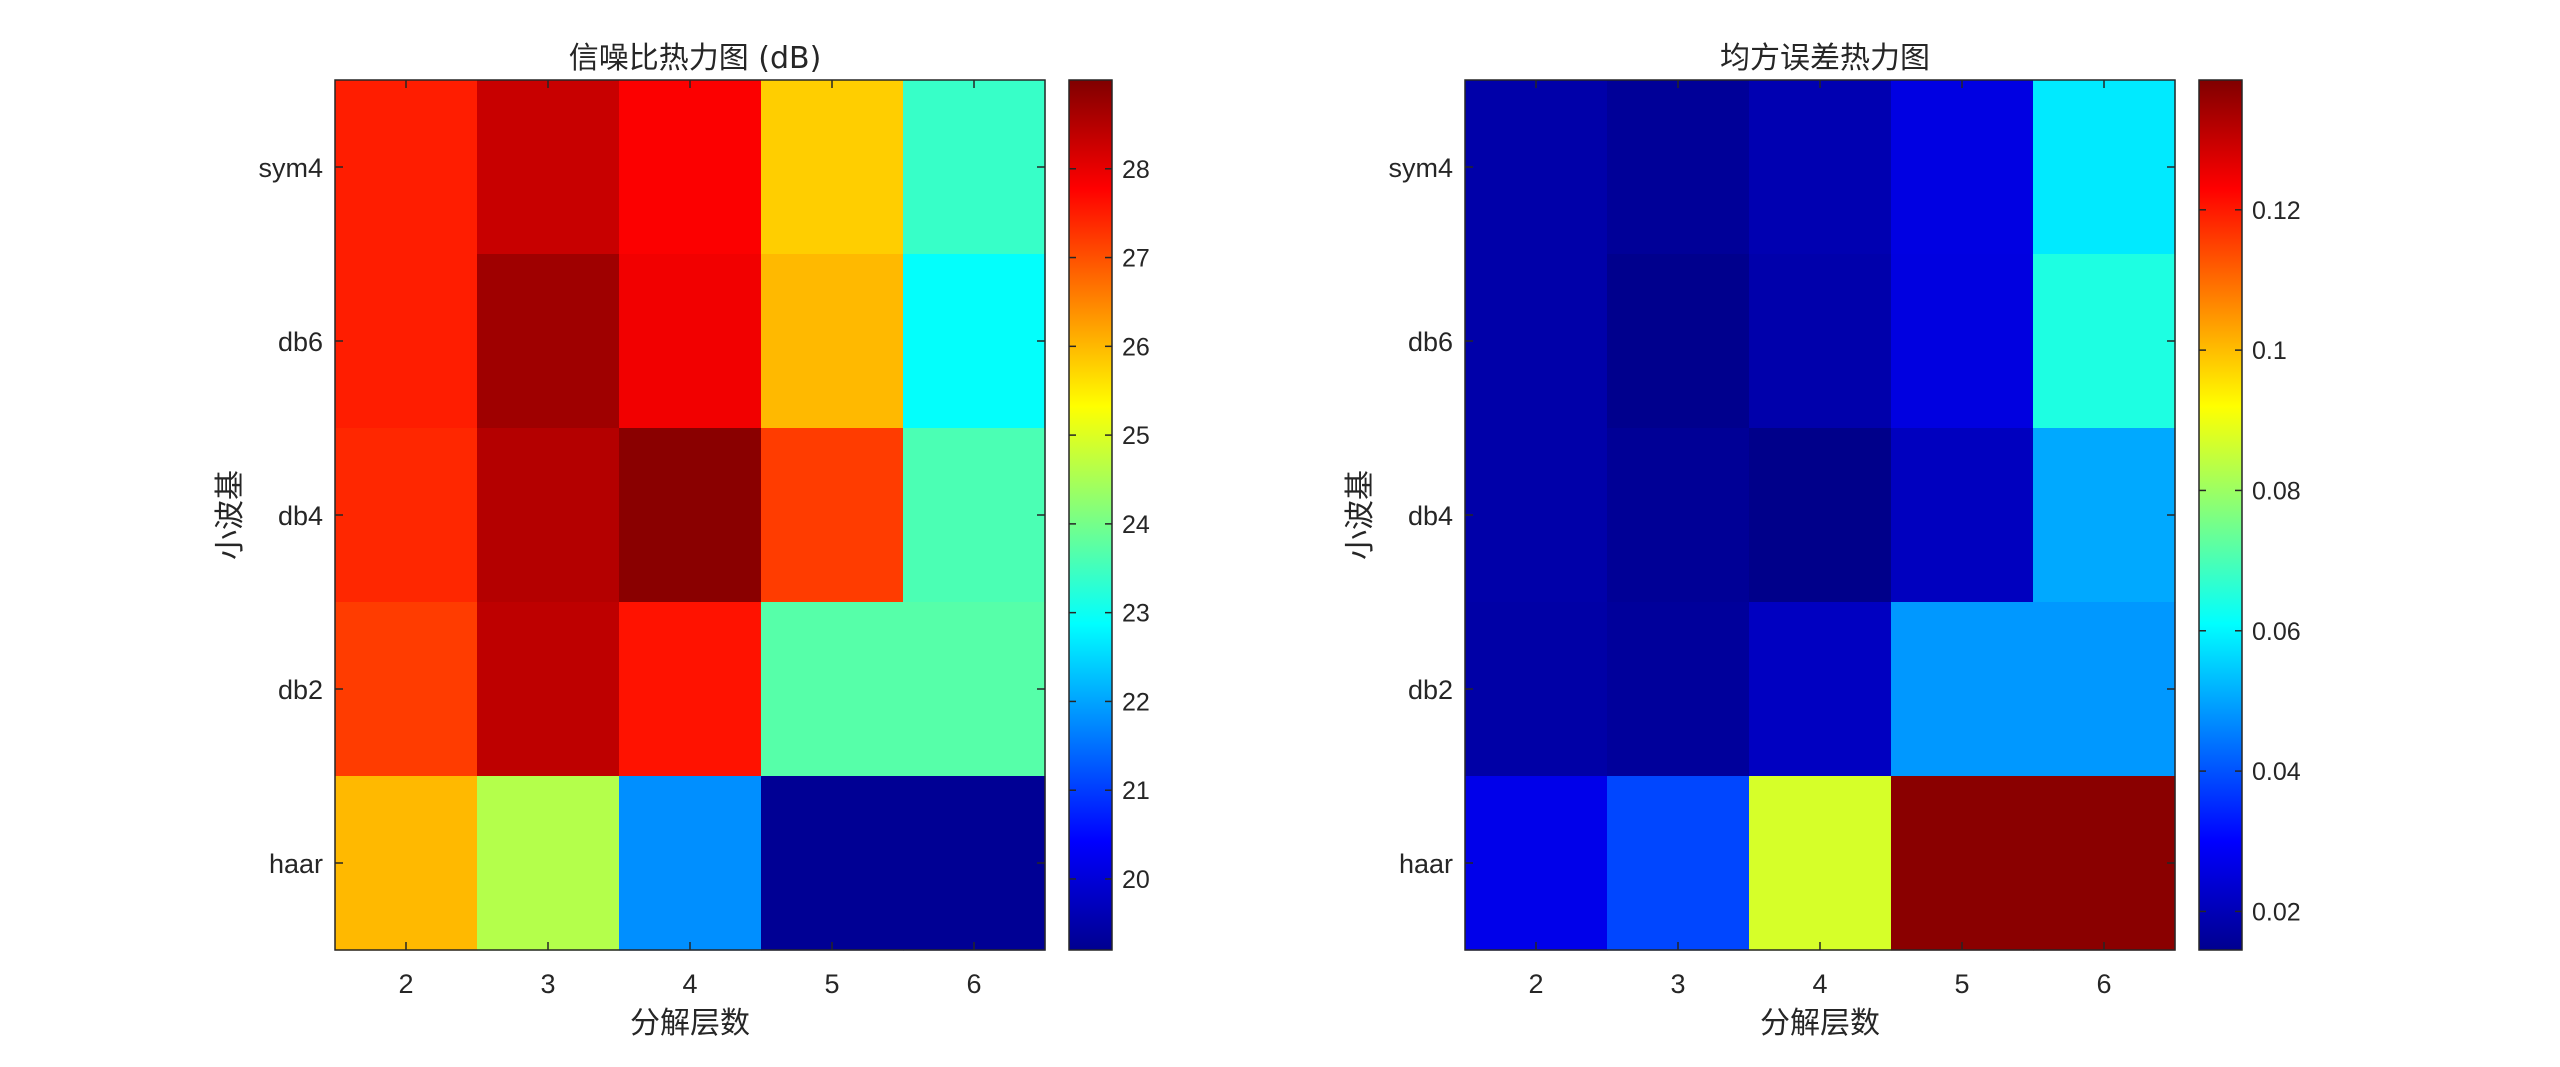 The height and width of the screenshot is (1067, 2560). I want to click on colorbar-tick-label: 21, so click(1136, 791).